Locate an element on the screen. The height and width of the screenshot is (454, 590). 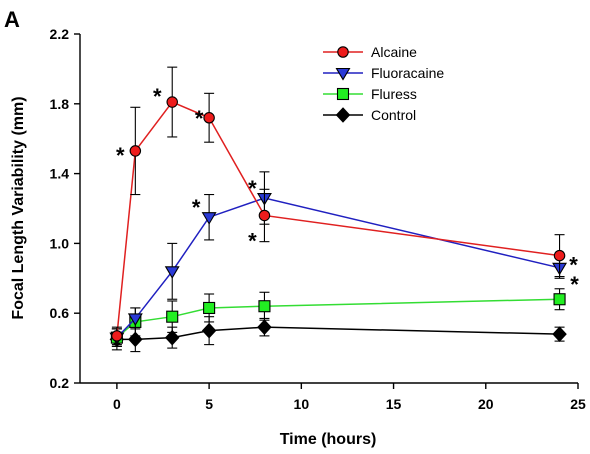
legend-label: Control is located at coordinates (393, 115).